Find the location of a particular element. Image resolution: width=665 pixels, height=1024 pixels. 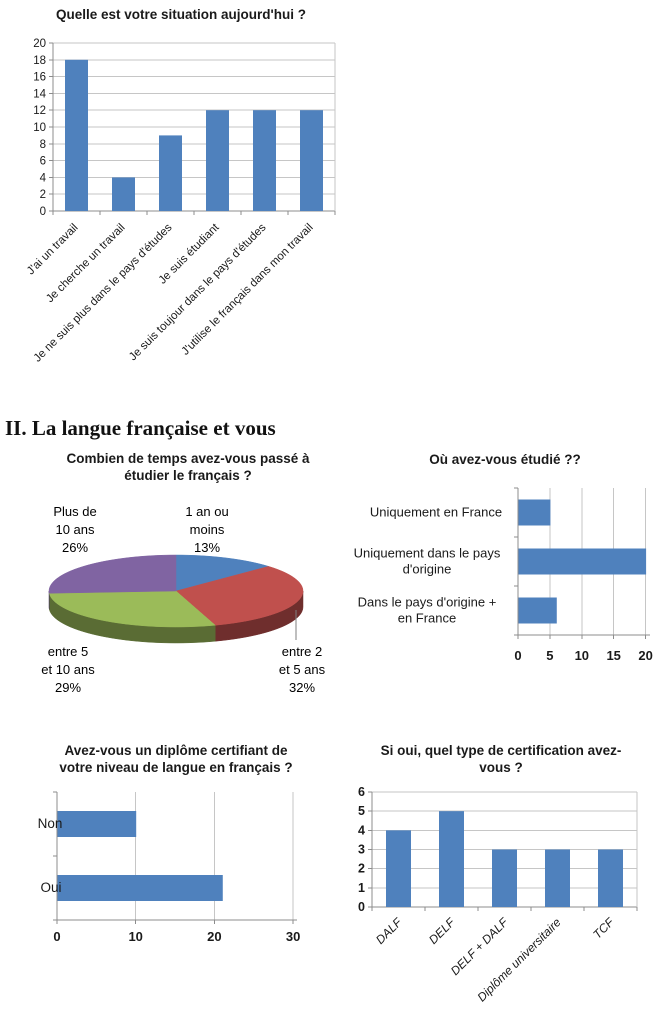

x-tick-label: 15 is located at coordinates (613, 655).